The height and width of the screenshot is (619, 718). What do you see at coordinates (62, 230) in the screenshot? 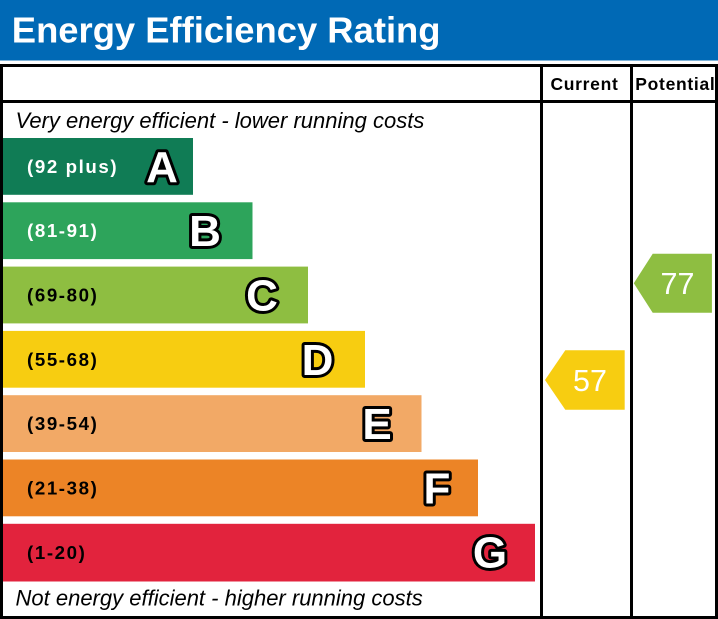
I see `svg-text: (81-91)` at bounding box center [62, 230].